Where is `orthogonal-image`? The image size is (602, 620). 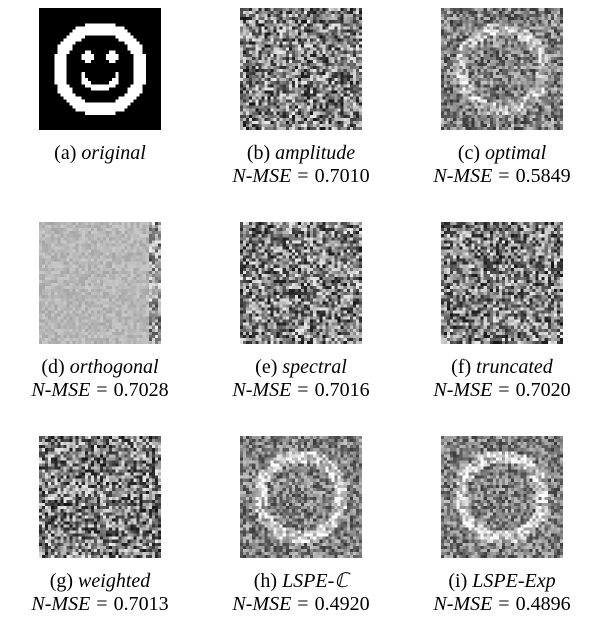 orthogonal-image is located at coordinates (100, 283).